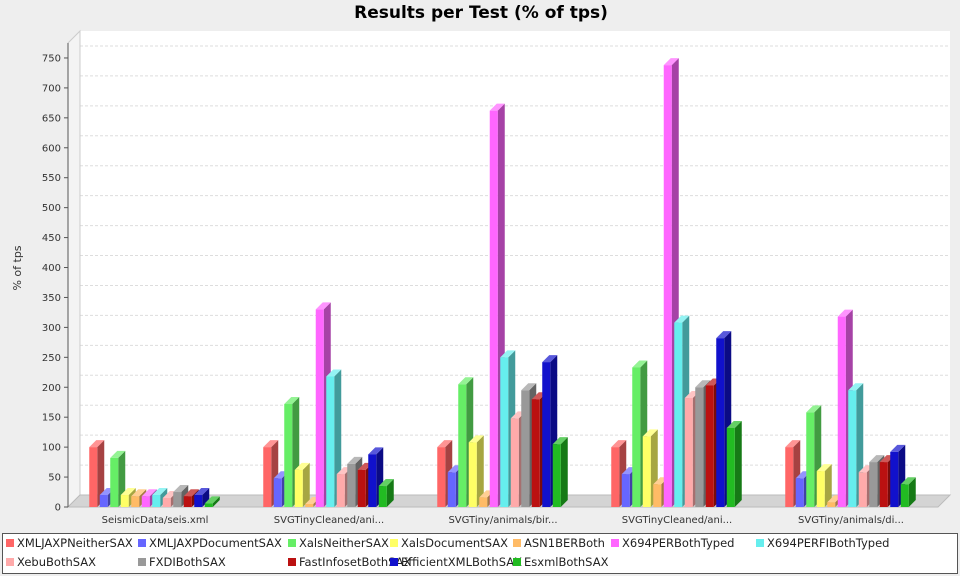 The image size is (960, 576). I want to click on legend-label: XMLJAXPNeitherSAX, so click(75, 543).